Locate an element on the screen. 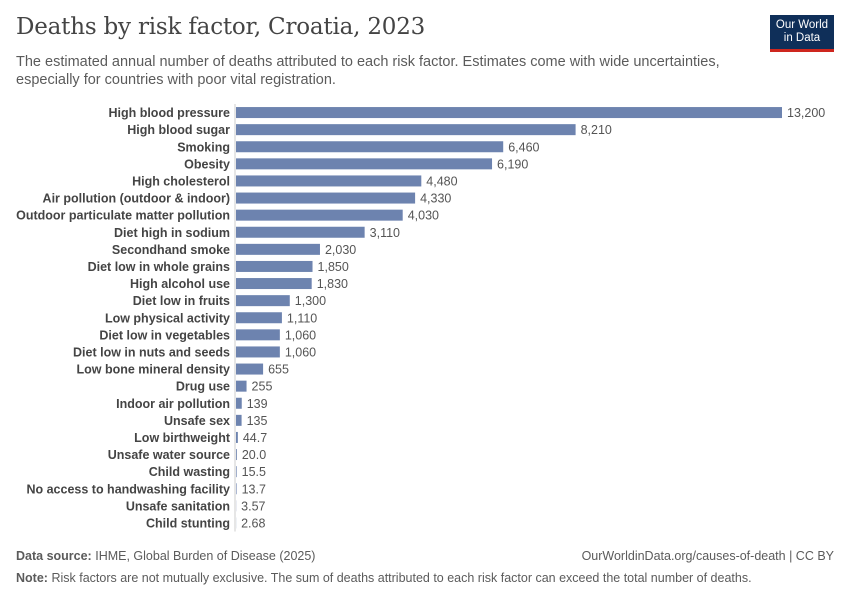  category-label: Low physical activity is located at coordinates (167, 318).